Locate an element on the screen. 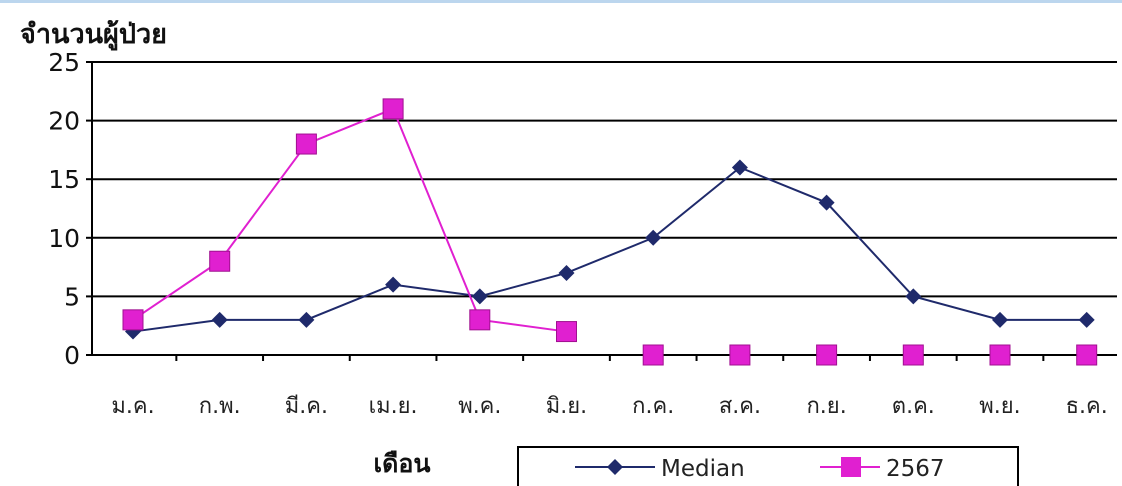  y-tick-label: 0 is located at coordinates (72, 355).